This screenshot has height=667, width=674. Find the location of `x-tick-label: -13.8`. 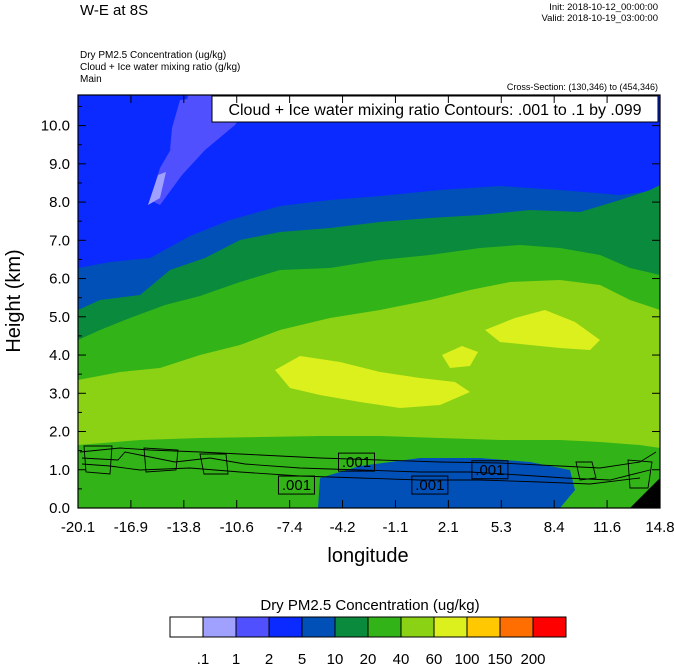

x-tick-label: -13.8 is located at coordinates (184, 527).